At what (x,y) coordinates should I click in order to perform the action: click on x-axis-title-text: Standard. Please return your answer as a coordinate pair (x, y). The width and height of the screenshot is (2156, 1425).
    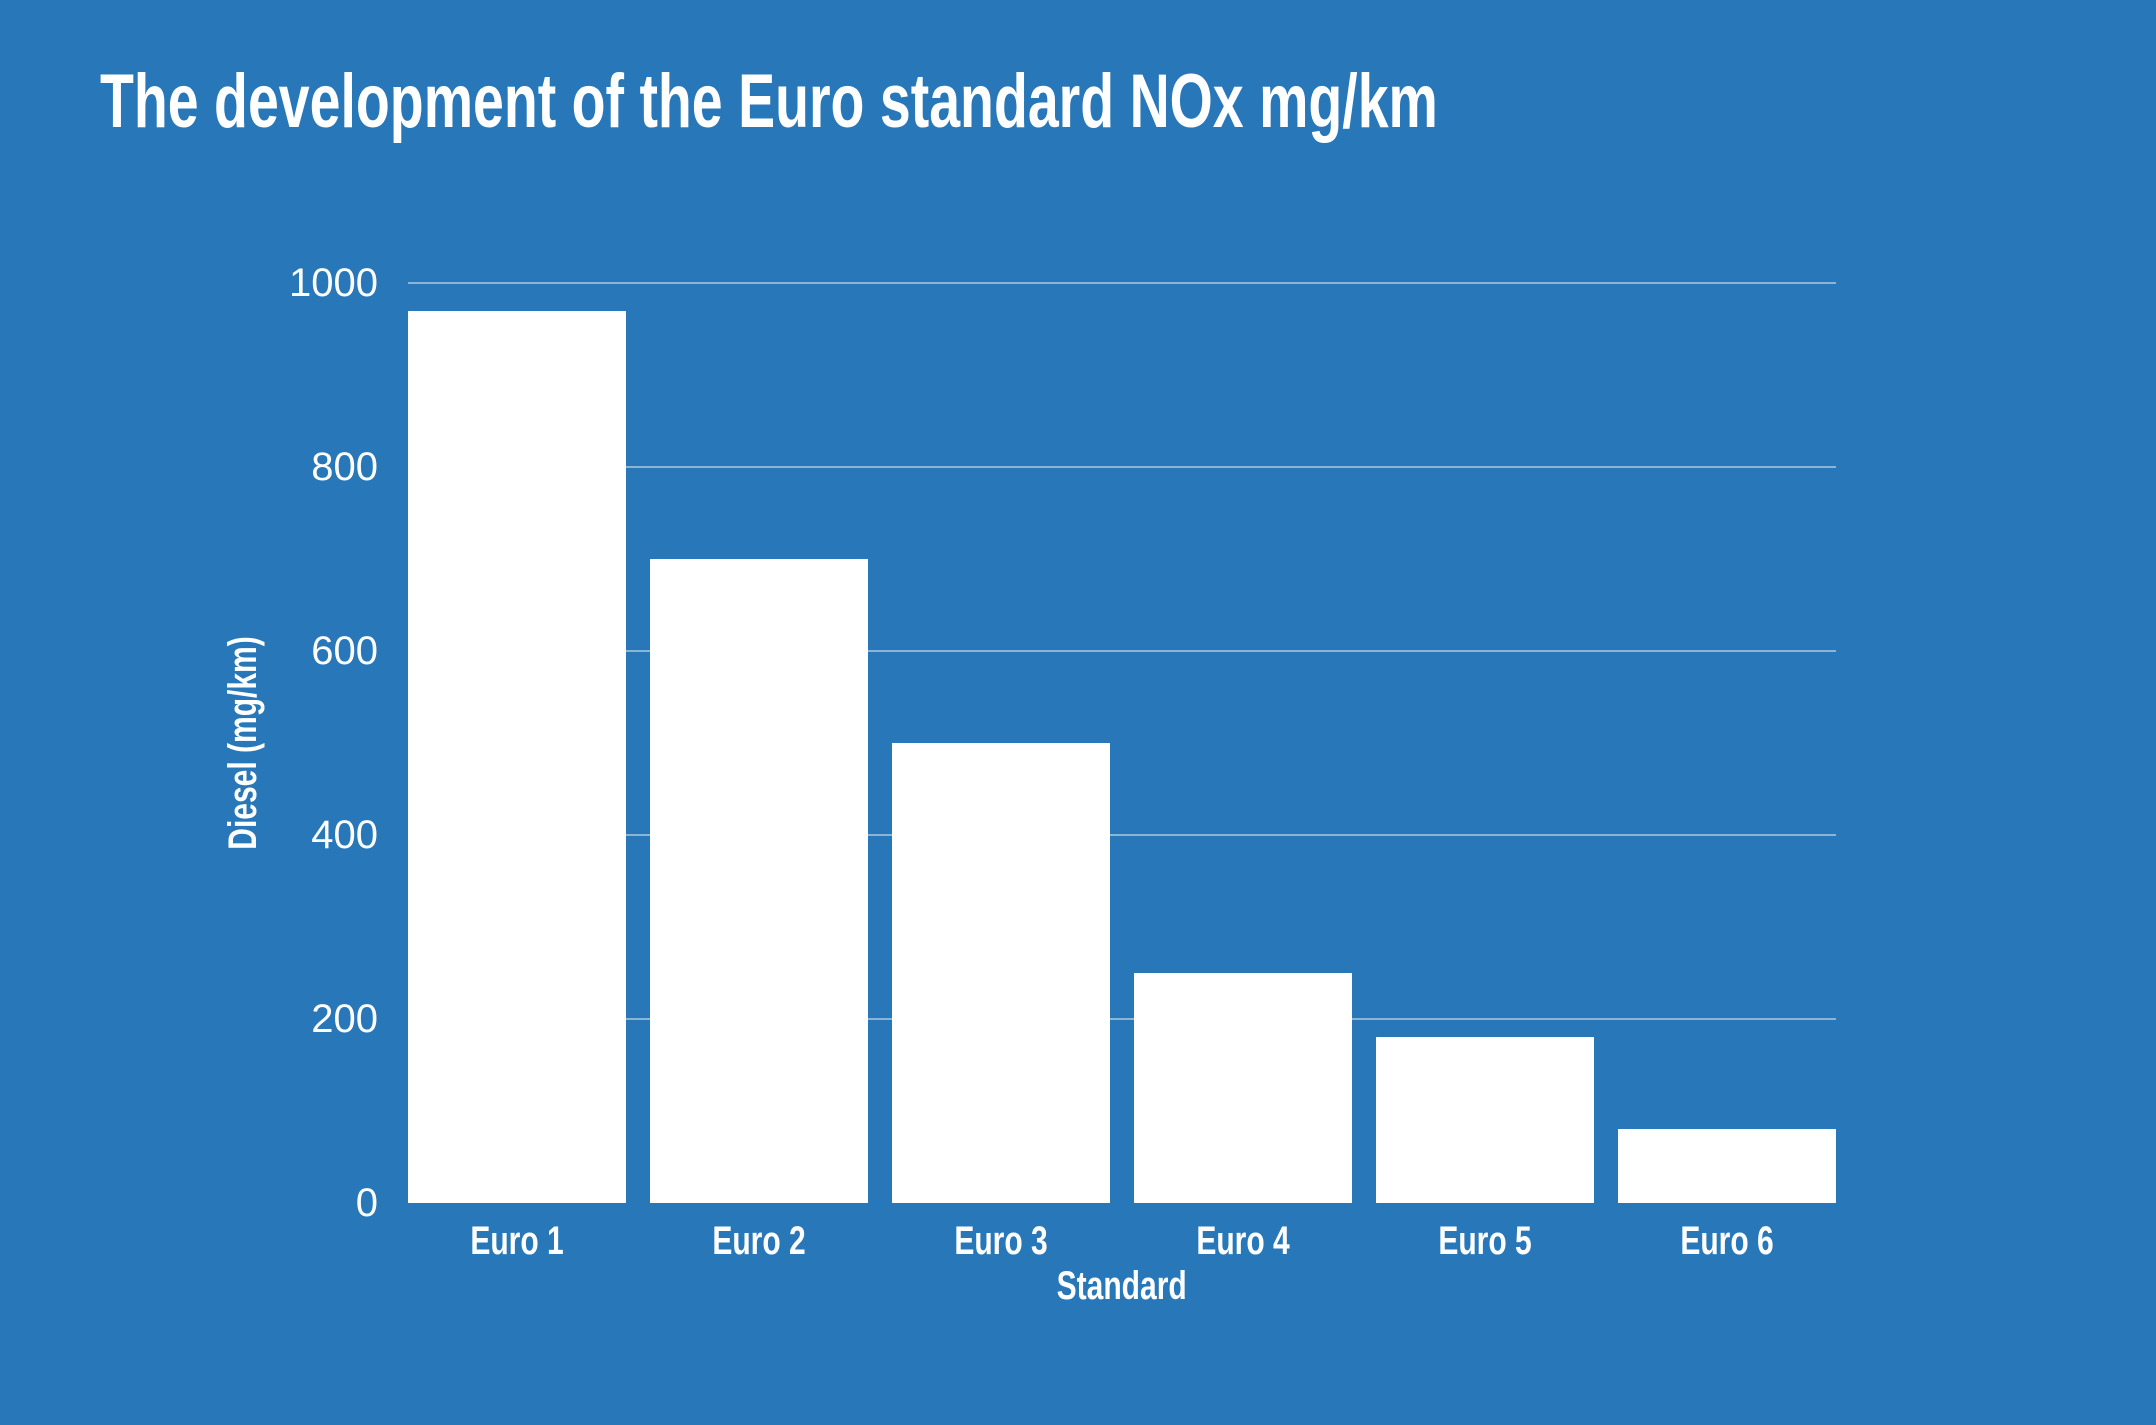
    Looking at the image, I should click on (1122, 1286).